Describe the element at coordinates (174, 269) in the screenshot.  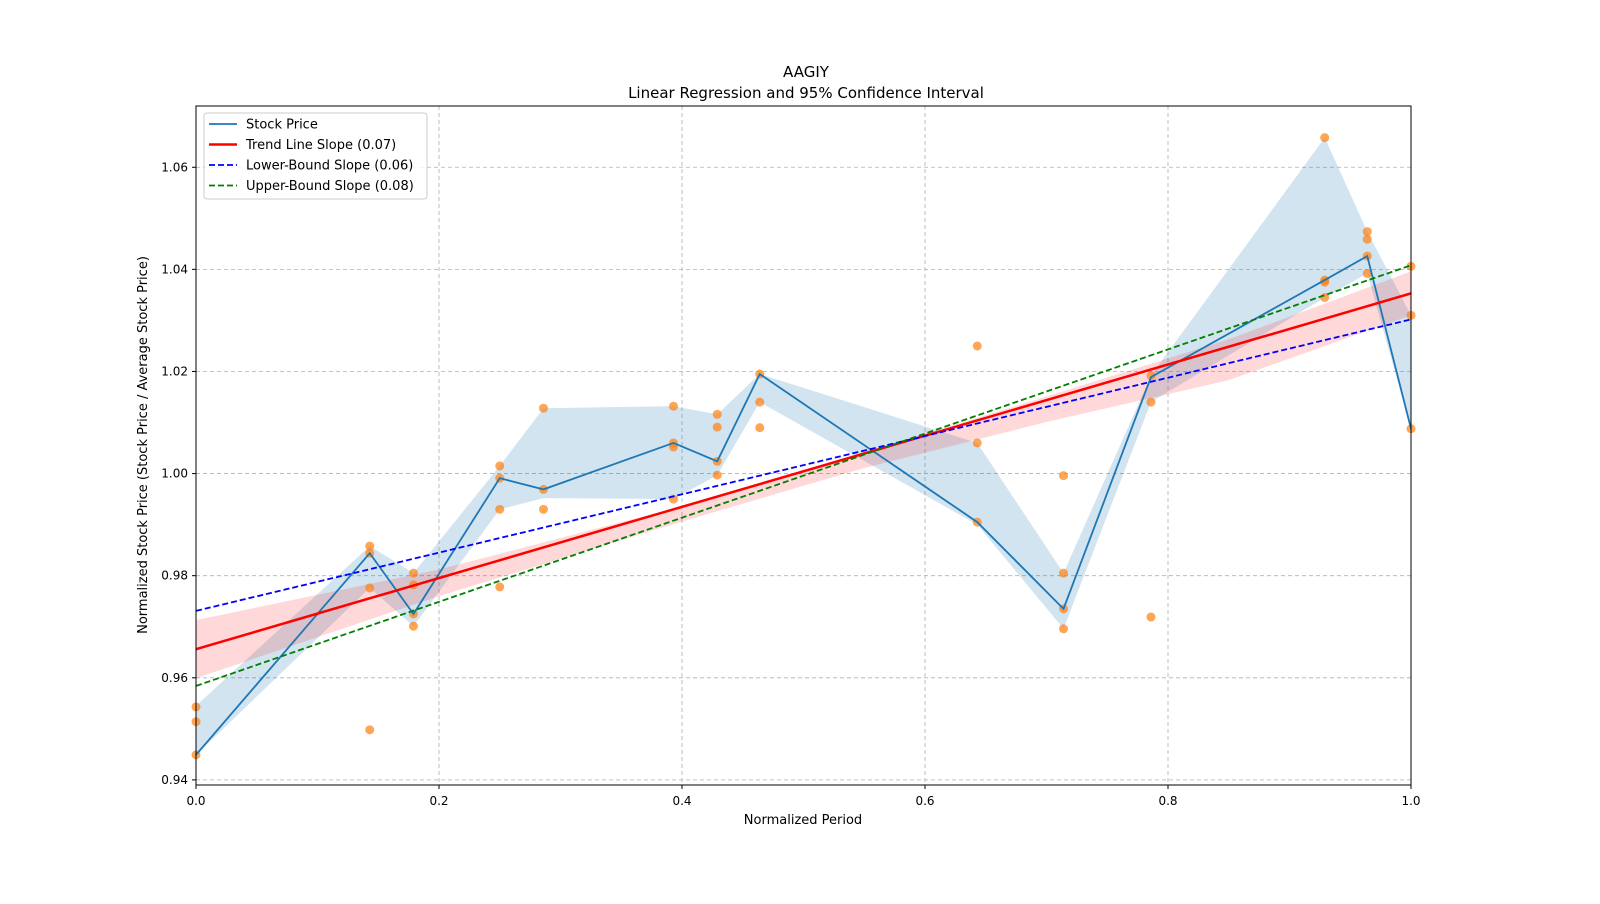
I see `y-tick-label: 1.04` at that location.